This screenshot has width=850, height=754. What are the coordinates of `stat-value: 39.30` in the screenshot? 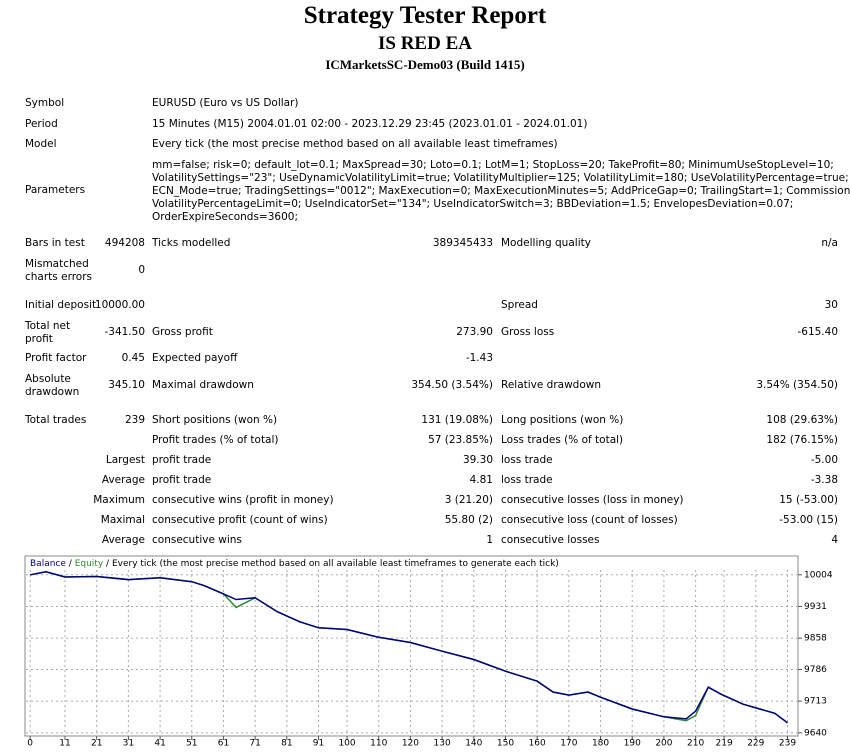 It's located at (477, 460).